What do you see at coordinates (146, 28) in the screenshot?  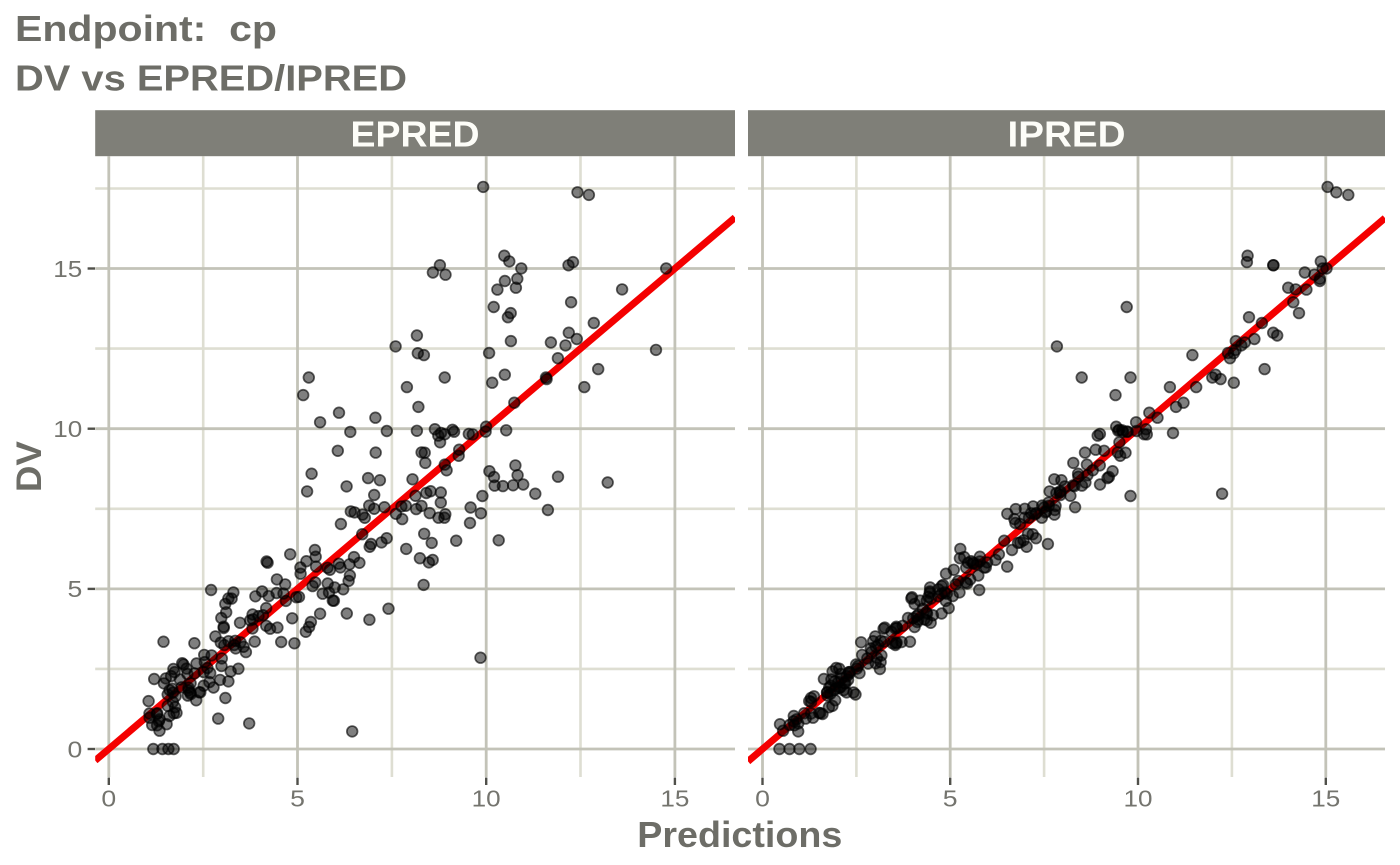 I see `svg-text: Endpoint: cp` at bounding box center [146, 28].